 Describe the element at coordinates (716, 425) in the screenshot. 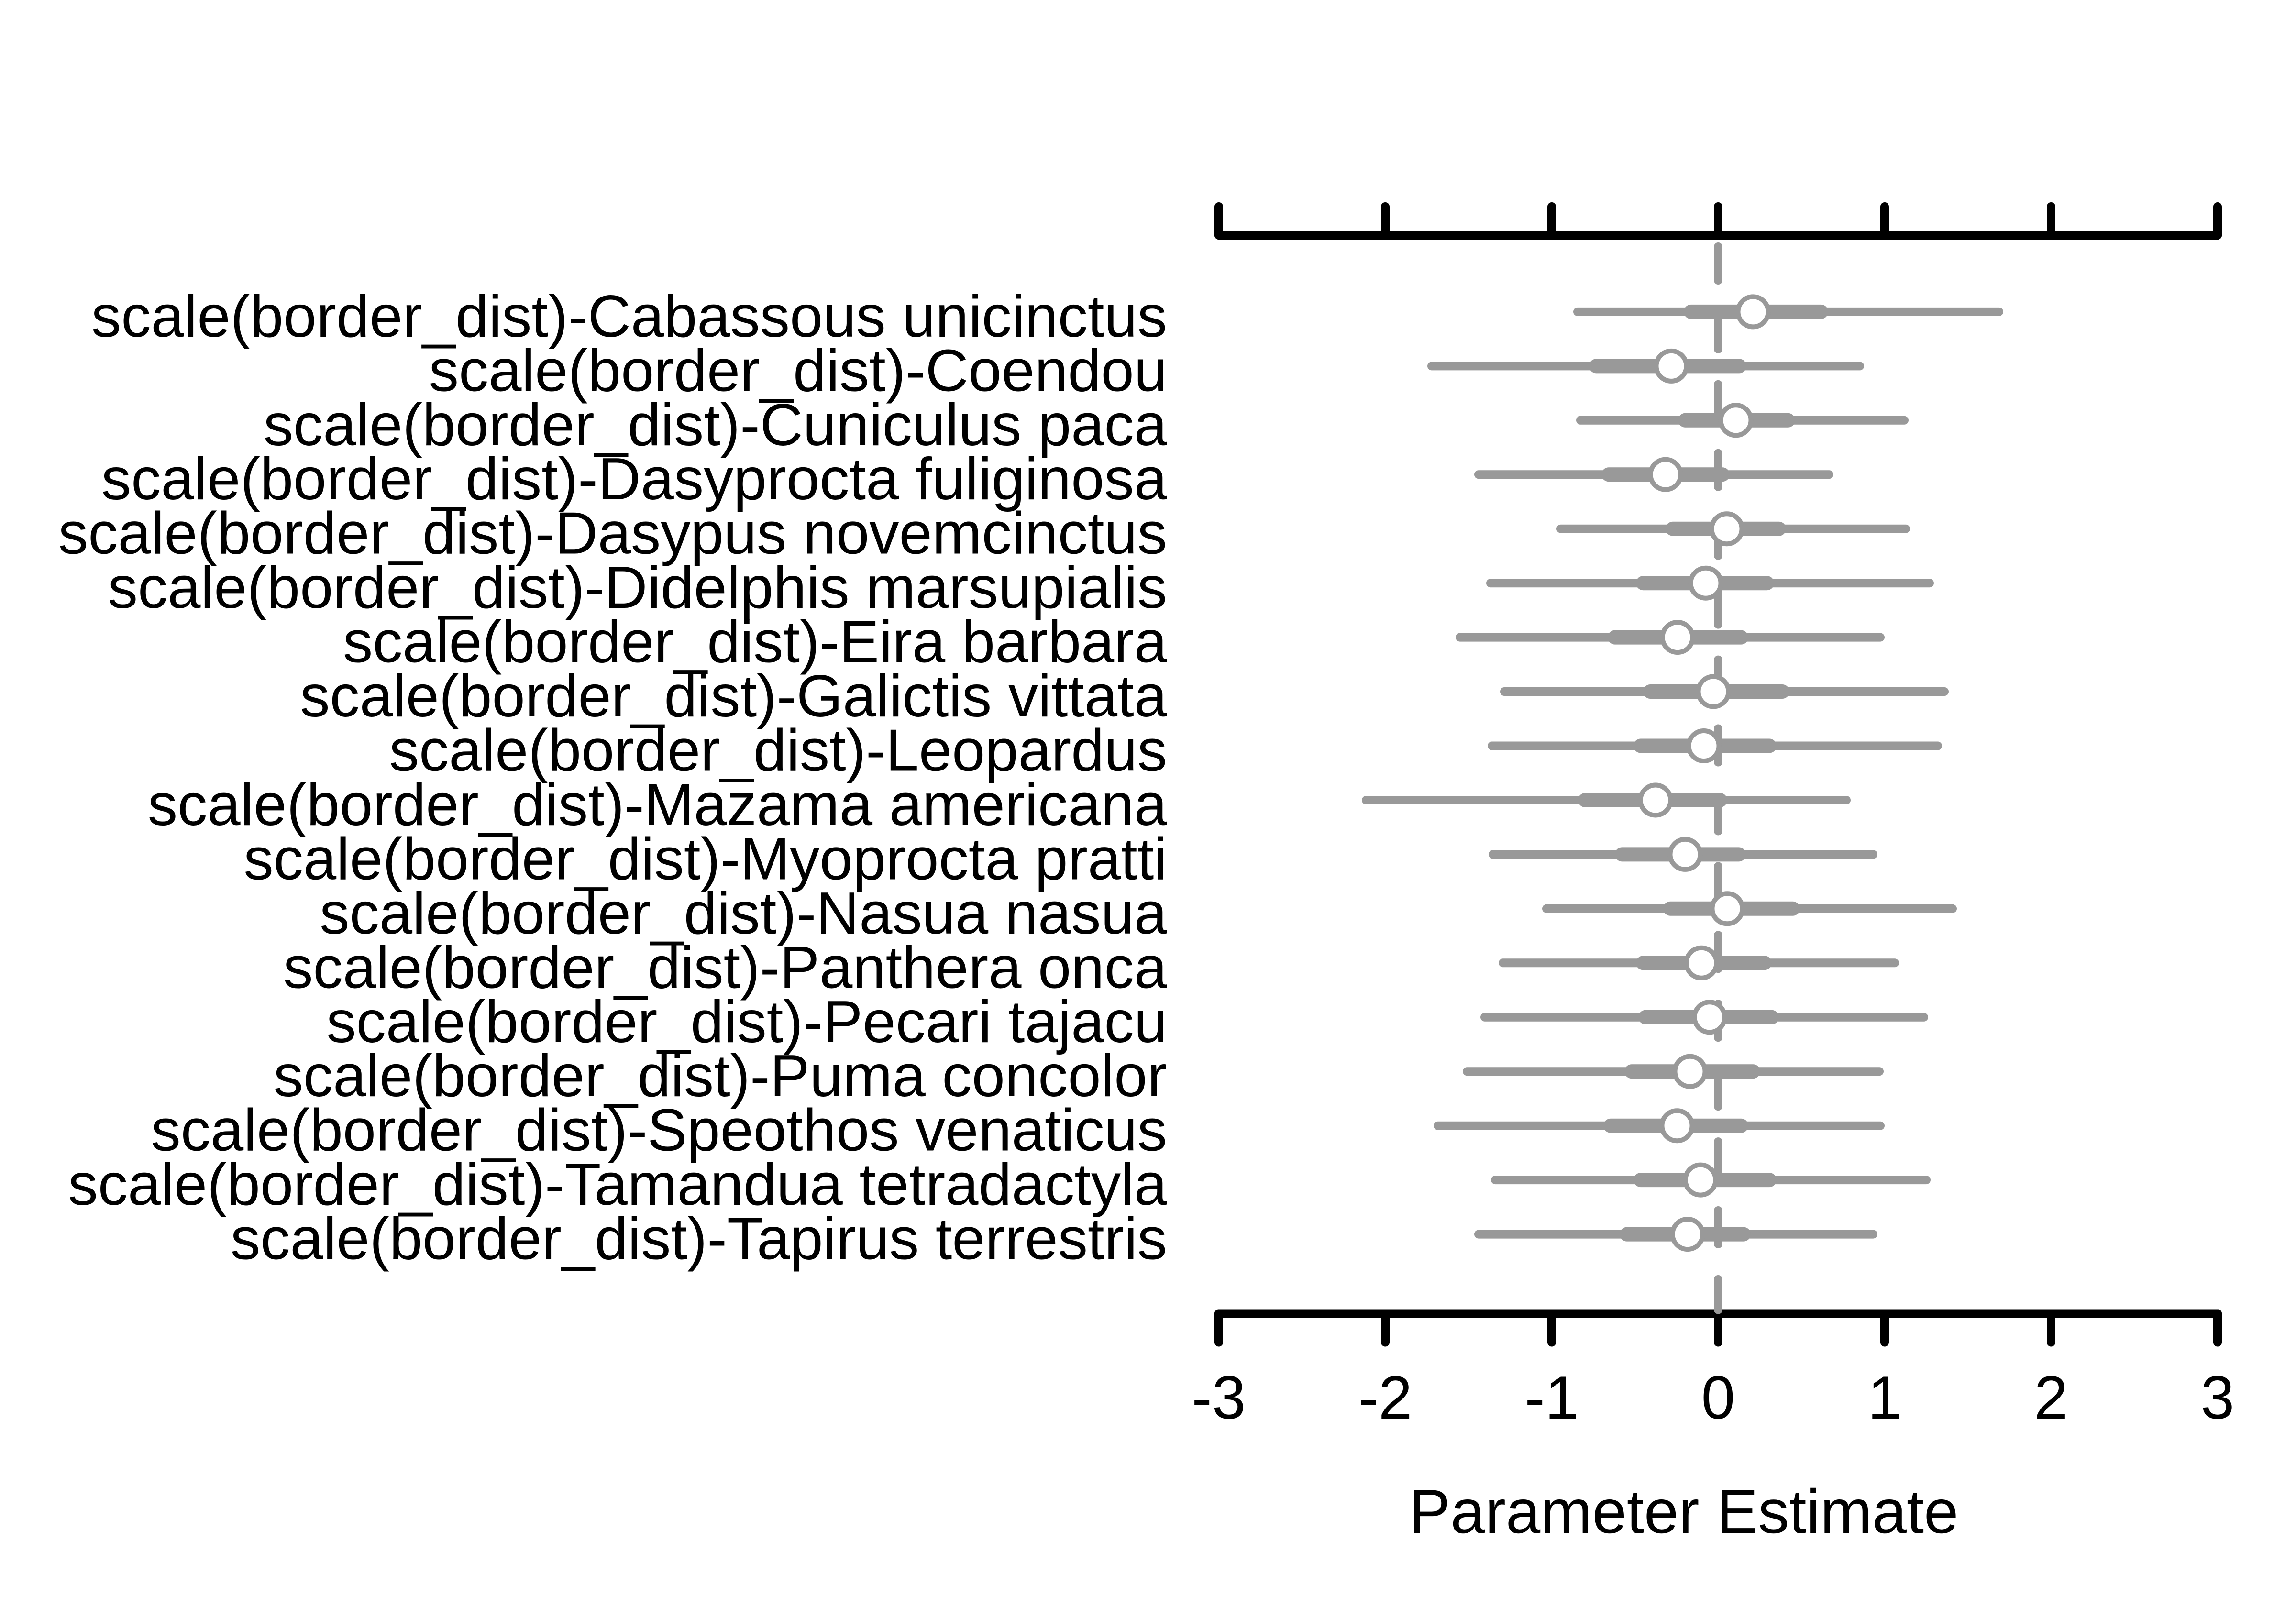

I see `svg-text:scale(border_dist)-Cuniculus p: scale(border_dist)-Cuniculus paca` at that location.